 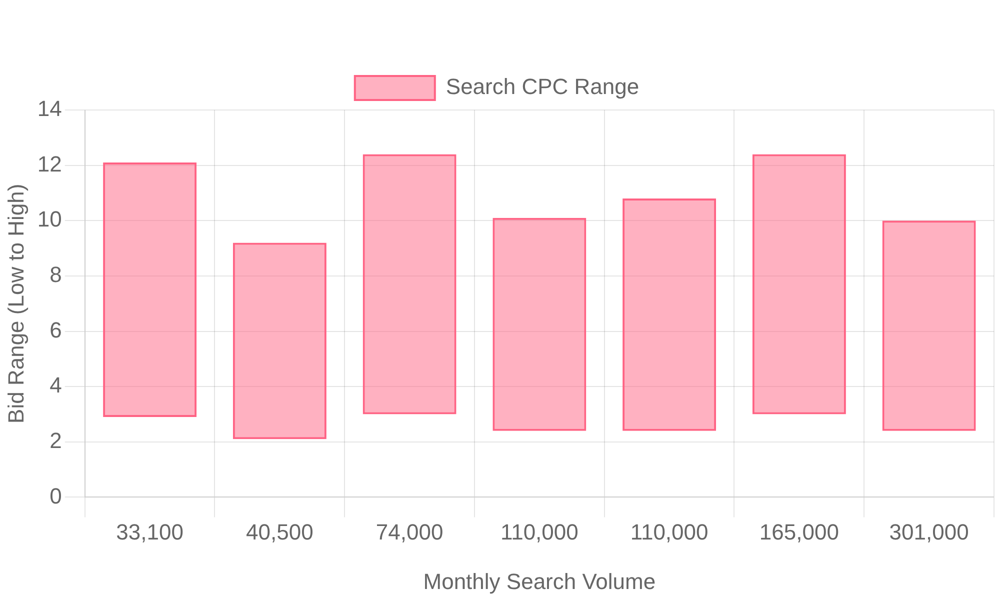 What do you see at coordinates (410, 531) in the screenshot?
I see `x-tick-label: 74,000` at bounding box center [410, 531].